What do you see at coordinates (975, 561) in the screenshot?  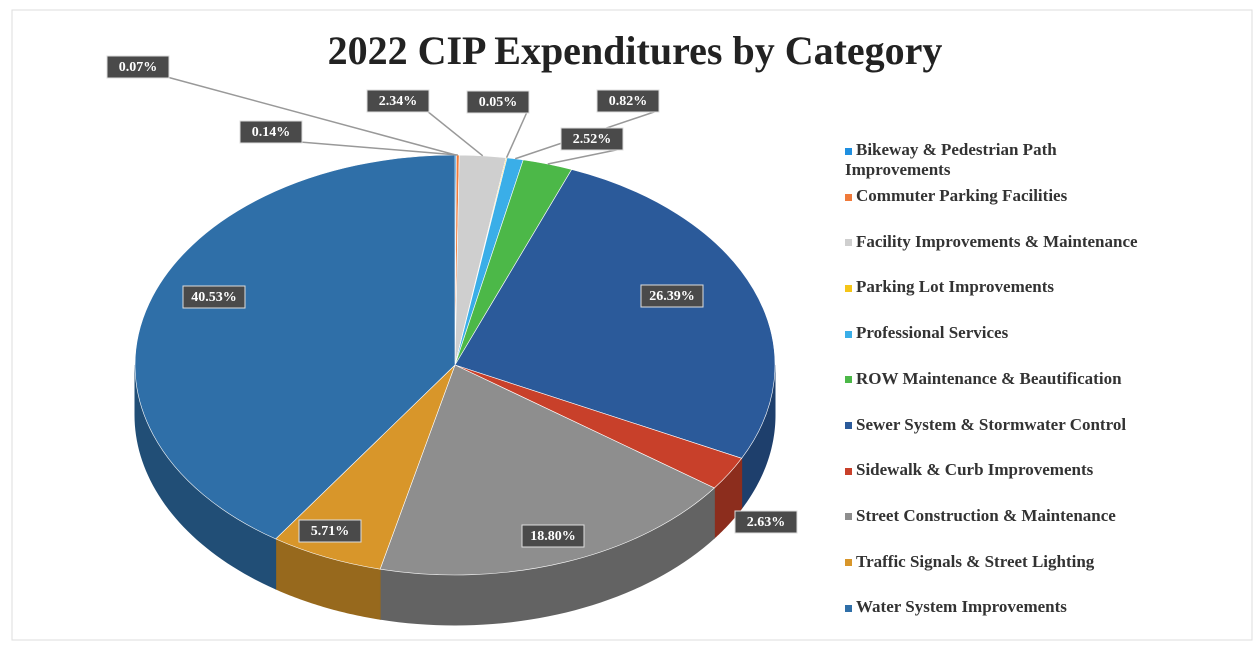 I see `legend-label: Traffic Signals & Street Lighting` at bounding box center [975, 561].